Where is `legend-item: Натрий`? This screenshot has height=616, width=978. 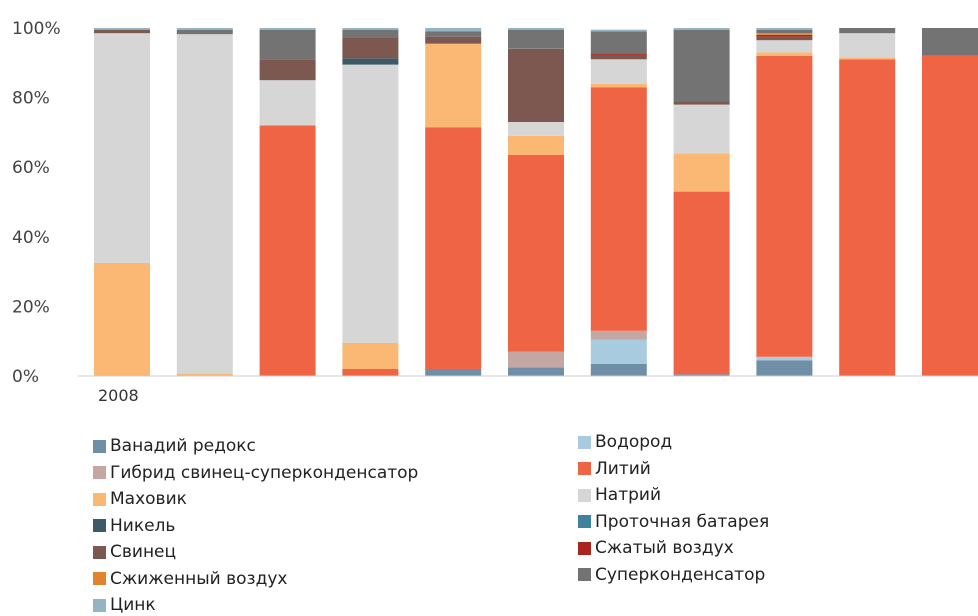
legend-item: Натрий is located at coordinates (619, 495).